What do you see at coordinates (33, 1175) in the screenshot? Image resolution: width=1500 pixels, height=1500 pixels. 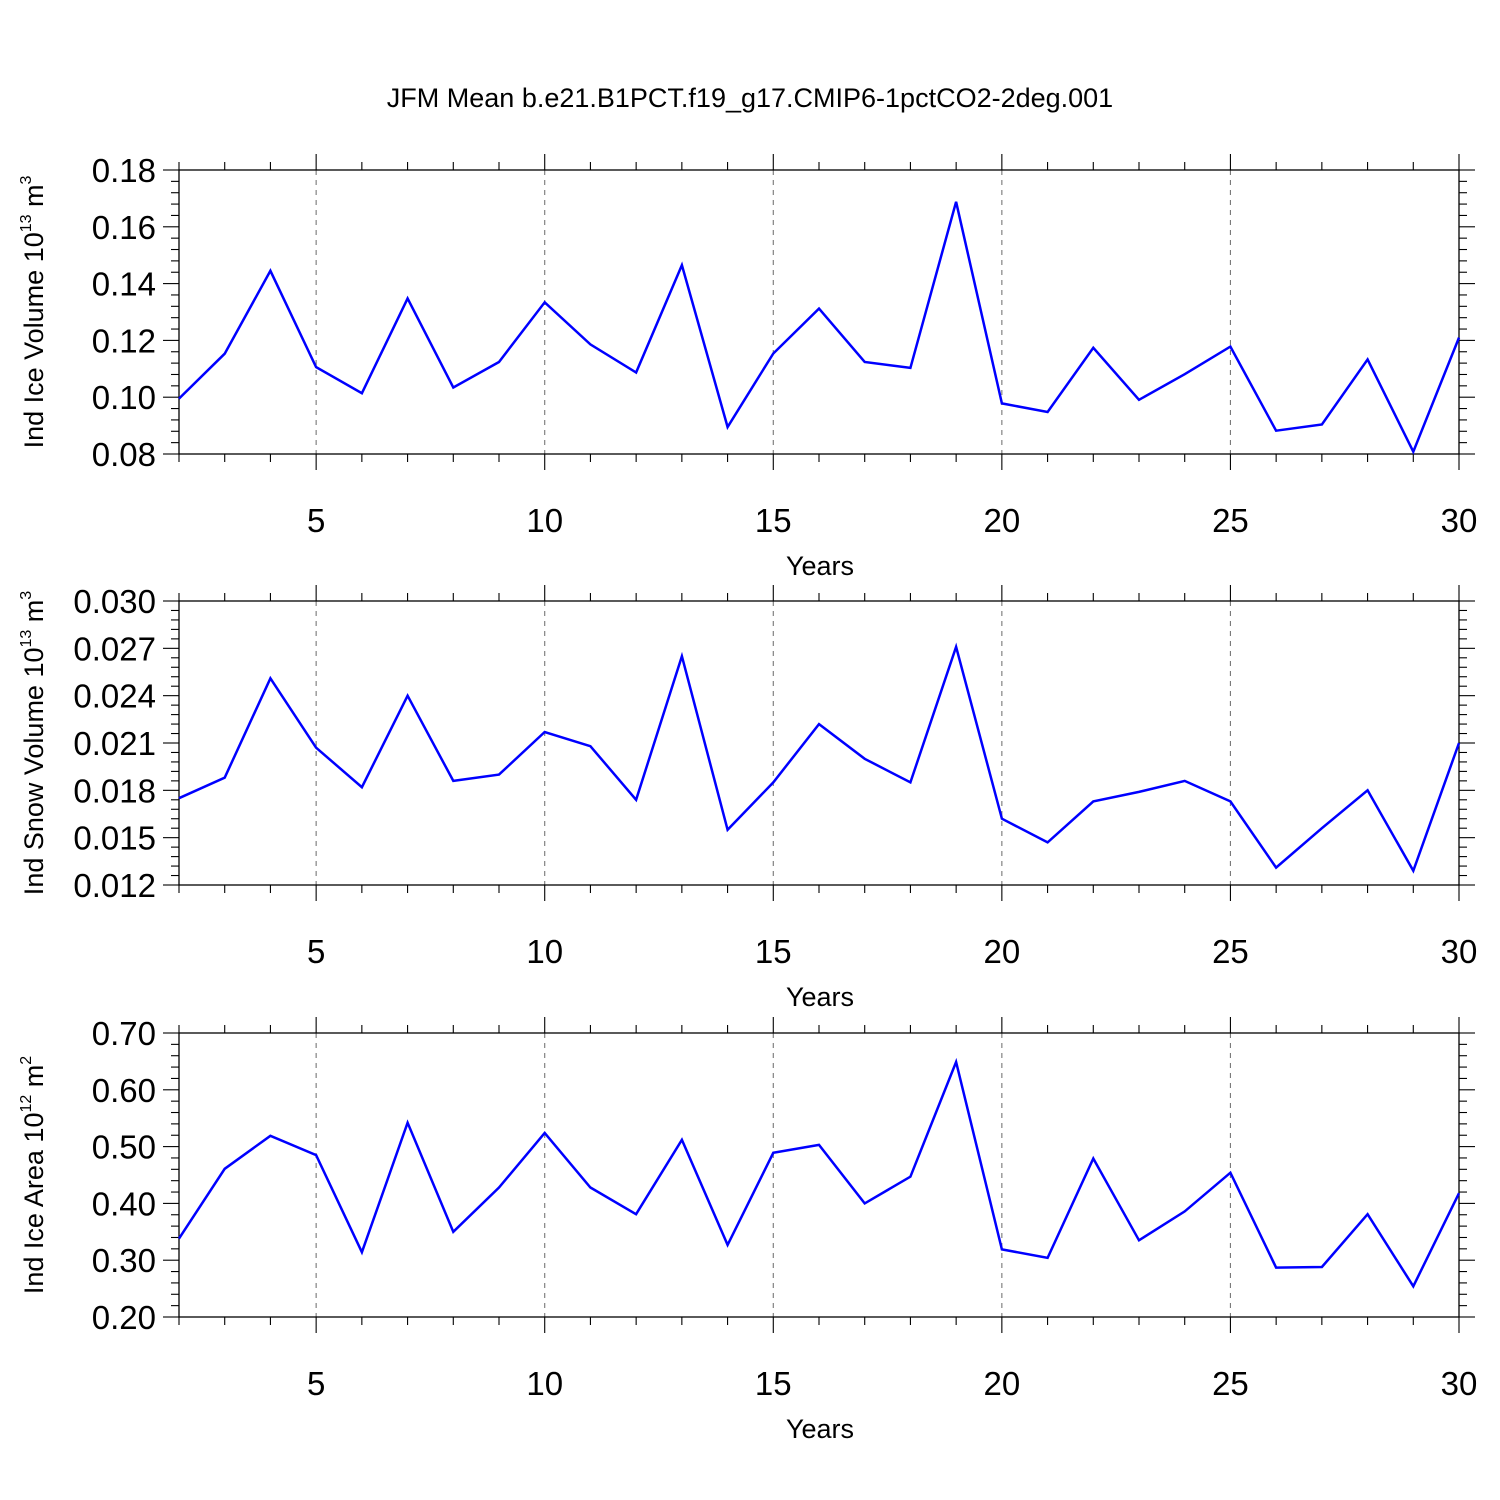 I see `y-axis-title: Ind Ice Area 1012 m2` at bounding box center [33, 1175].